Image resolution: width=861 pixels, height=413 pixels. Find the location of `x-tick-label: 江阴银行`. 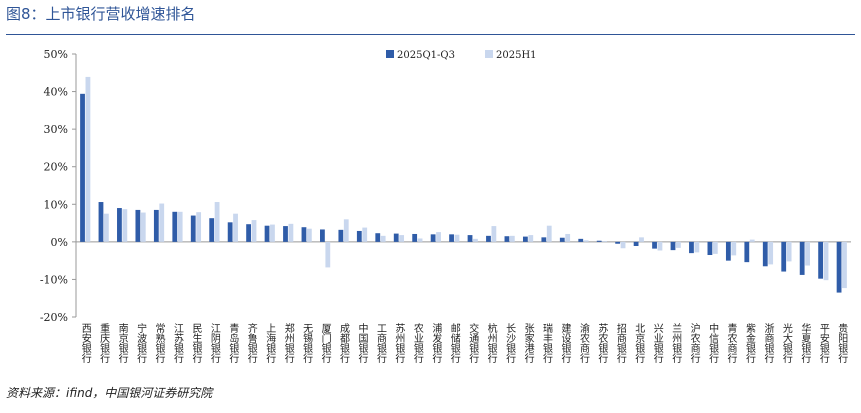

x-tick-label: 江阴银行 is located at coordinates (214, 343).